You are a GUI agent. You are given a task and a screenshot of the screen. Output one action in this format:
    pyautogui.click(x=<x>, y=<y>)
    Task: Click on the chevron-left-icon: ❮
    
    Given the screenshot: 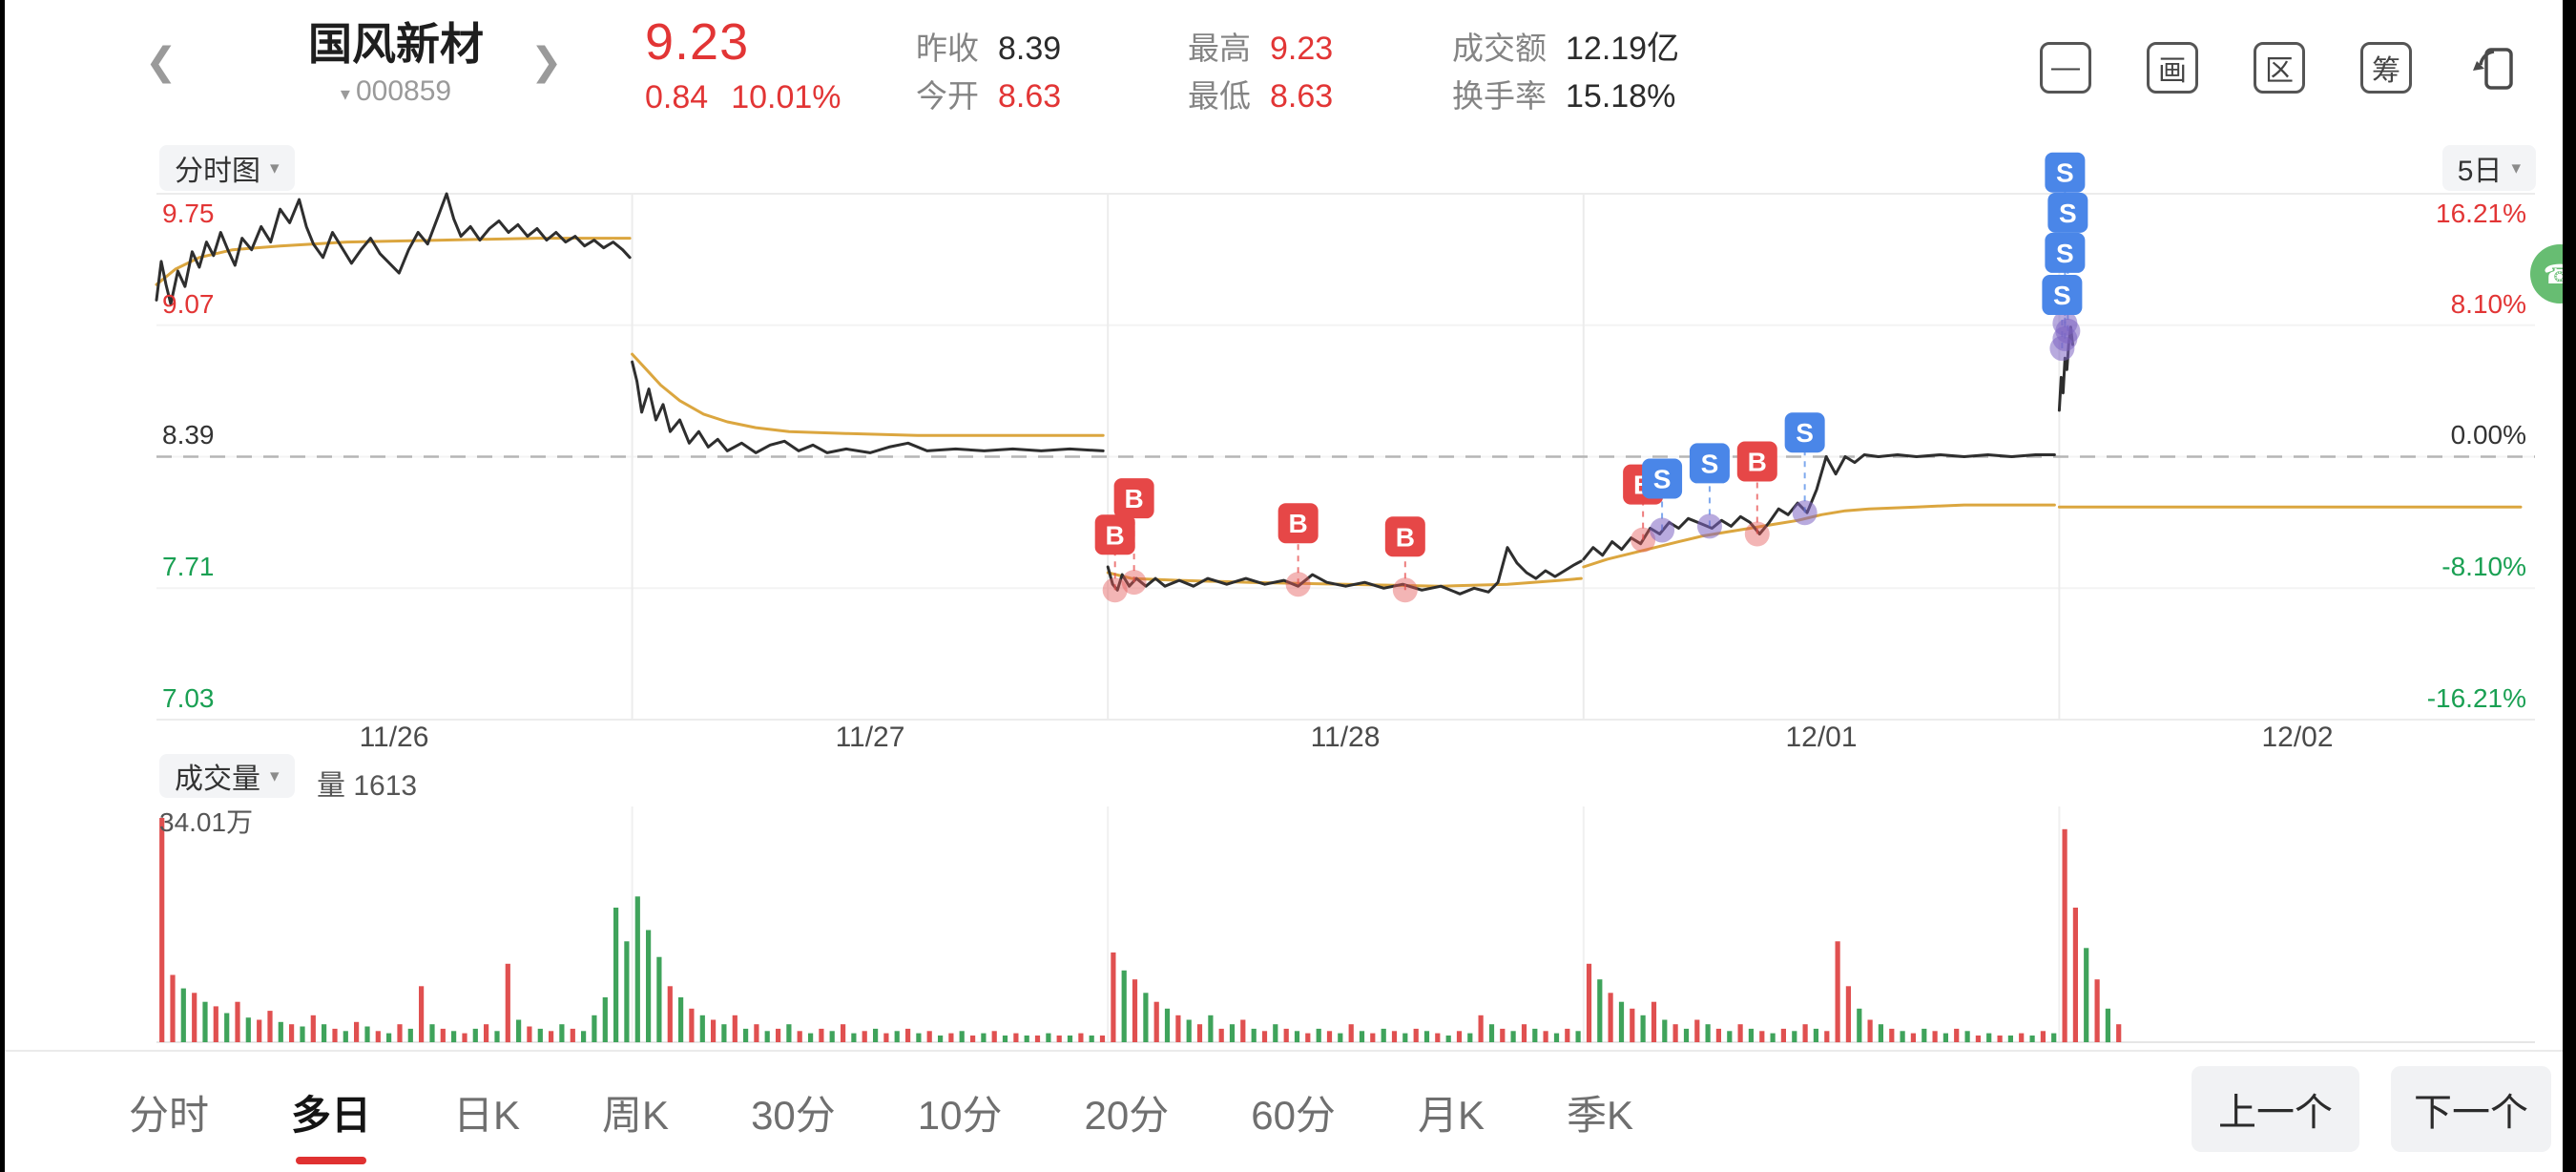 What is the action you would take?
    pyautogui.click(x=161, y=62)
    